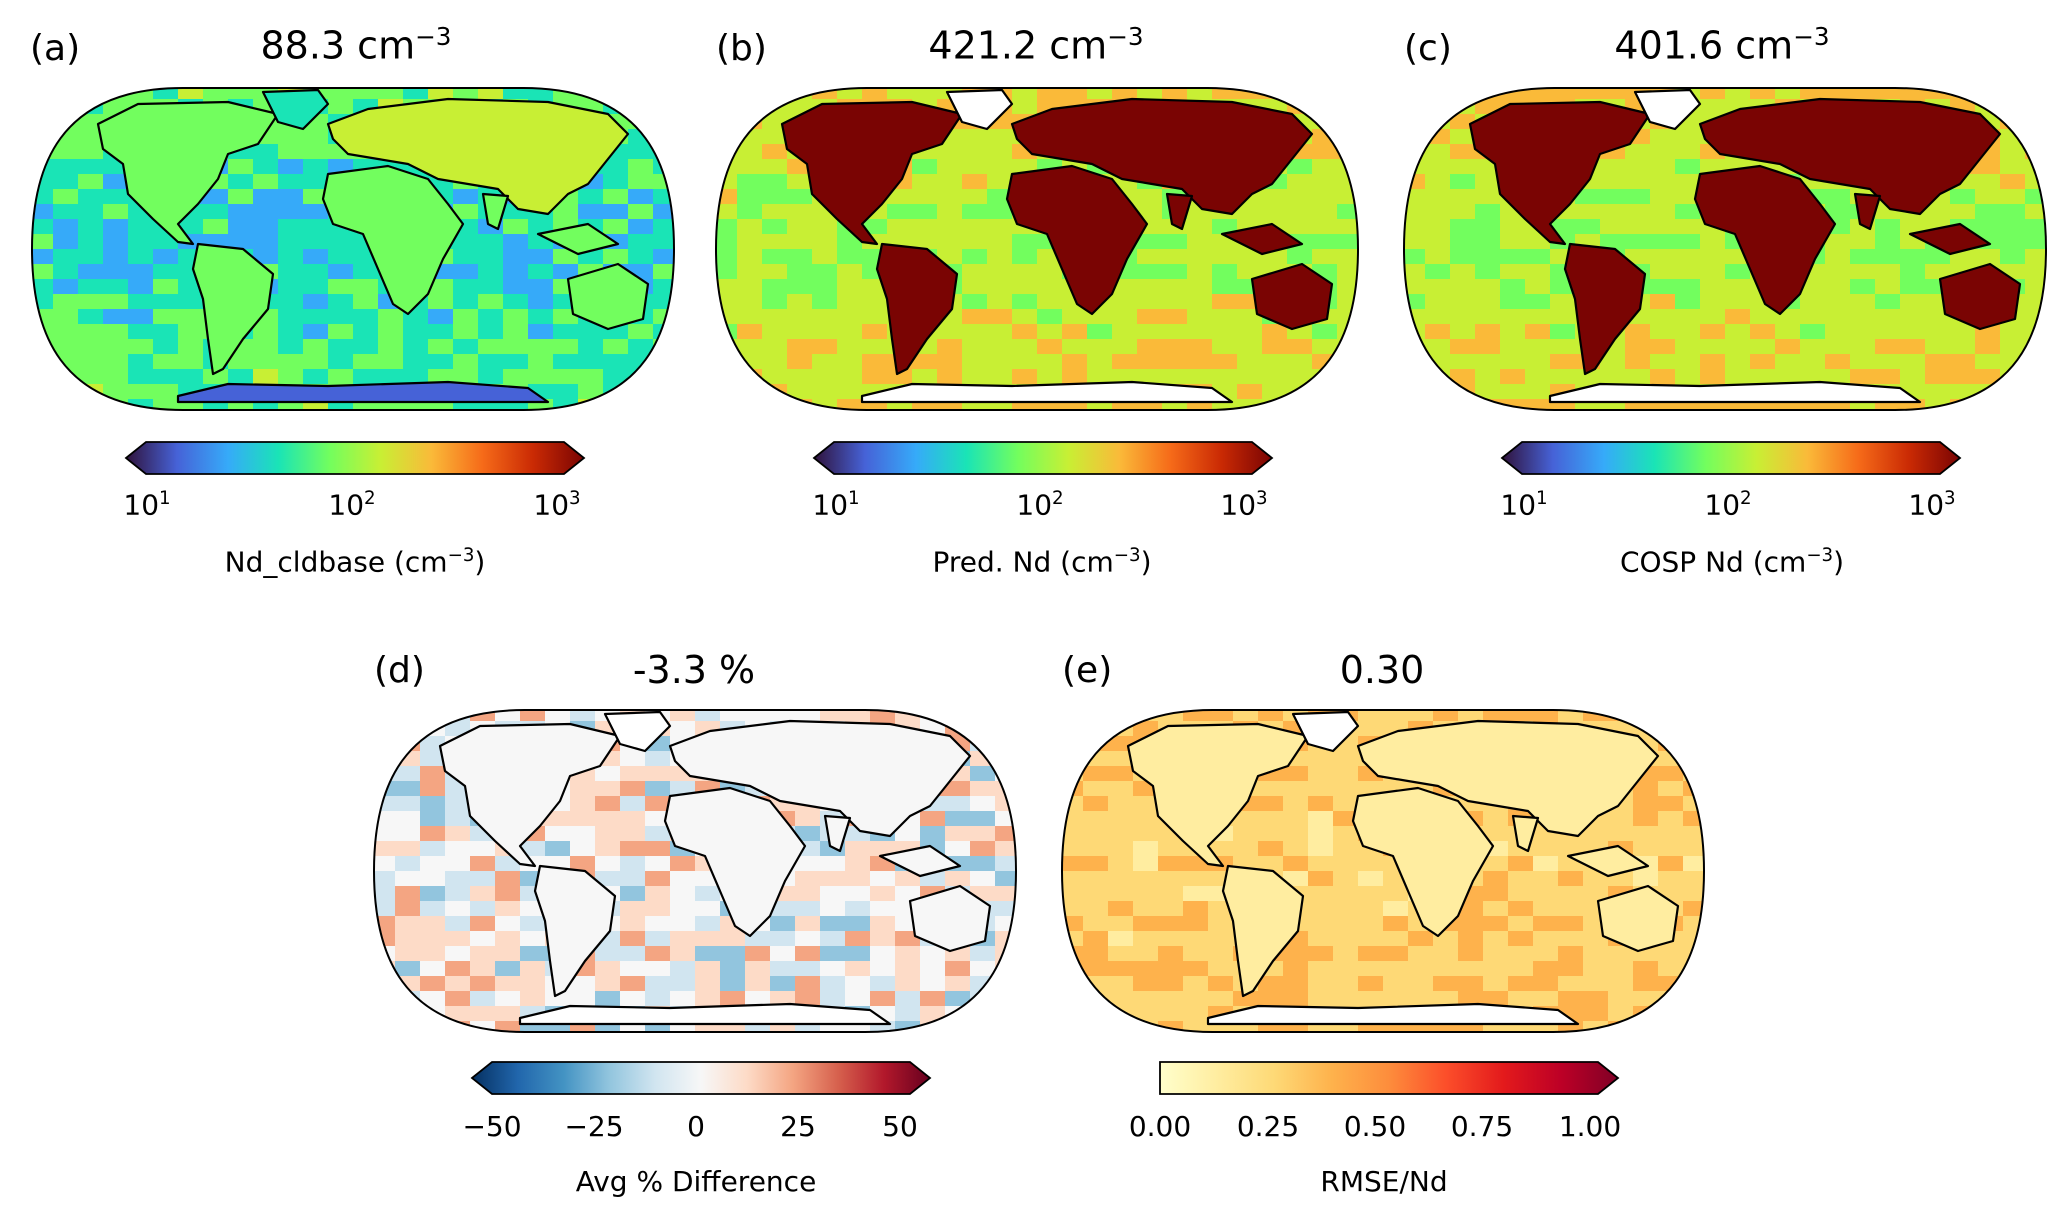 Image resolution: width=2068 pixels, height=1223 pixels. What do you see at coordinates (1382, 670) in the screenshot?
I see `panel-title: 0.30` at bounding box center [1382, 670].